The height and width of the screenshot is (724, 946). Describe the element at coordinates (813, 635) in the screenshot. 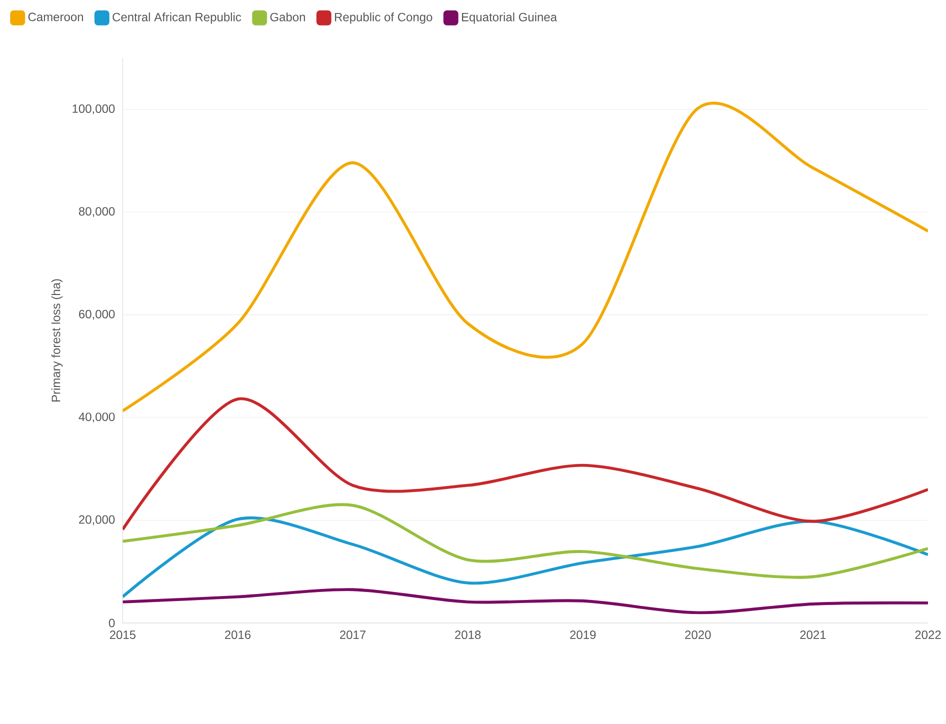

I see `x-tick-label: 2021` at that location.